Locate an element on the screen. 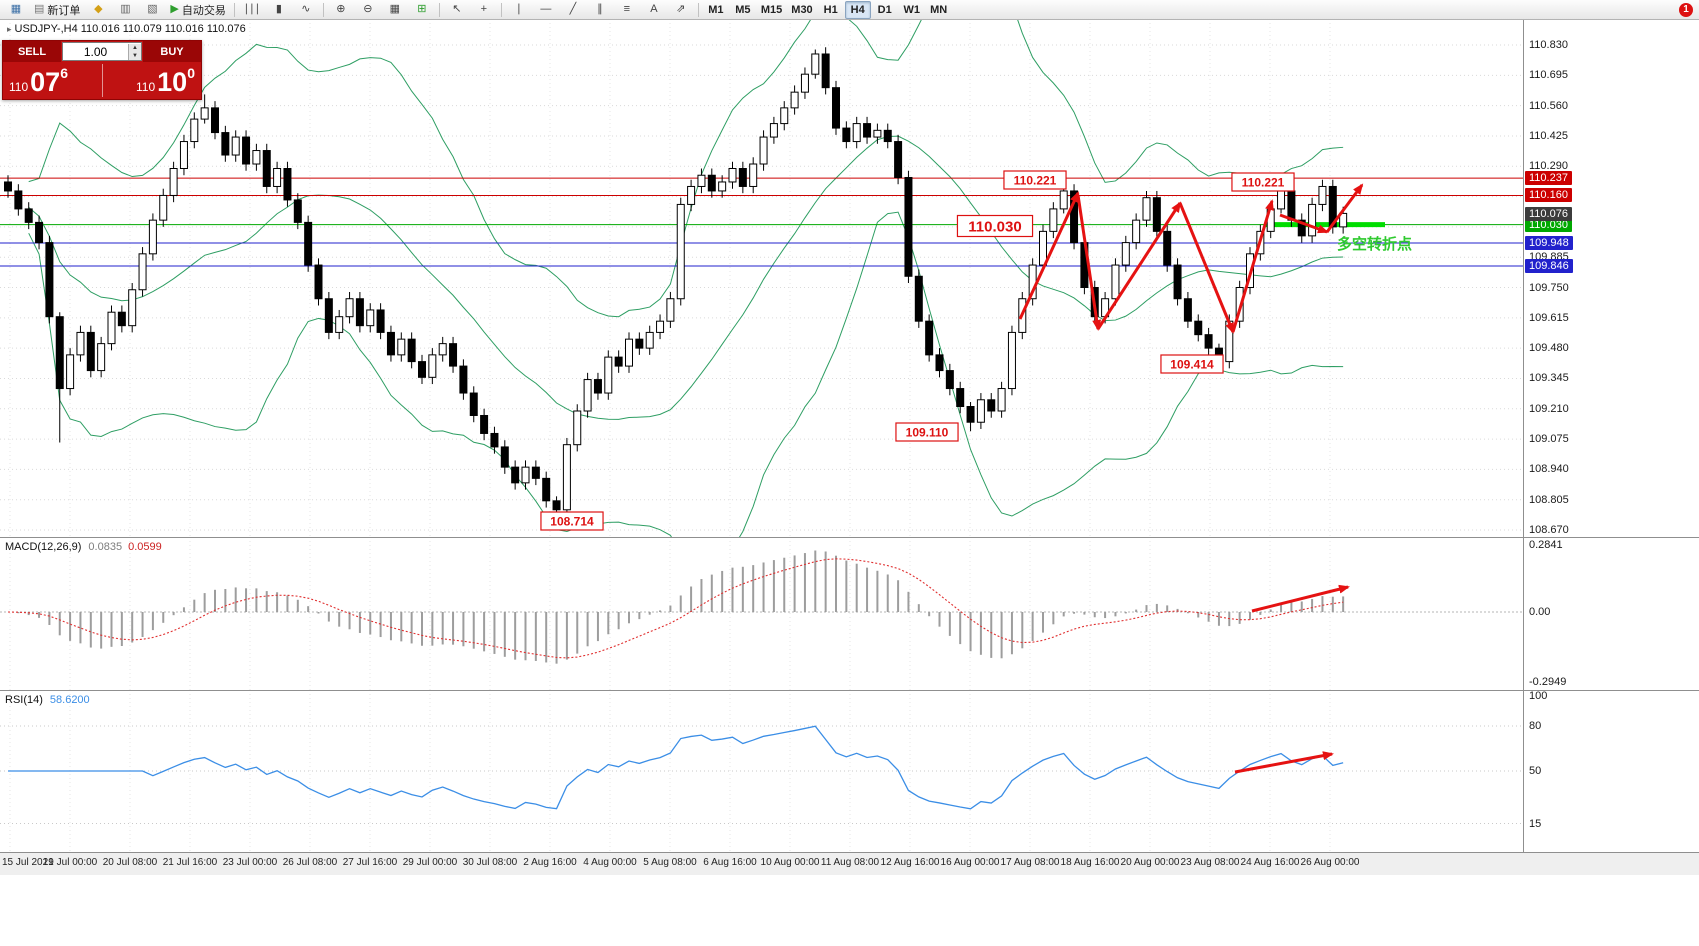 This screenshot has width=1699, height=946. time-axis-label: 17 Aug 08:00 is located at coordinates (1030, 862).